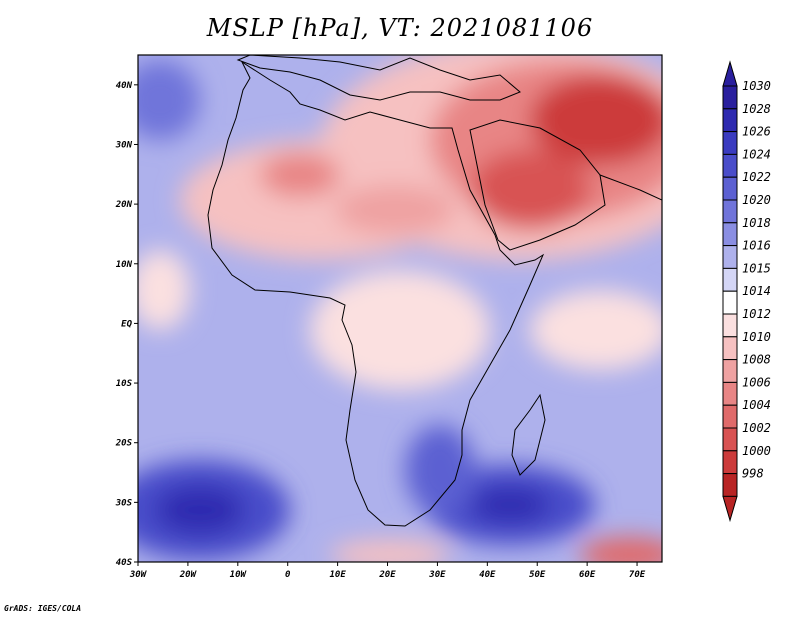 This screenshot has height=618, width=800. What do you see at coordinates (124, 145) in the screenshot?
I see `y-tick-label: 30N` at bounding box center [124, 145].